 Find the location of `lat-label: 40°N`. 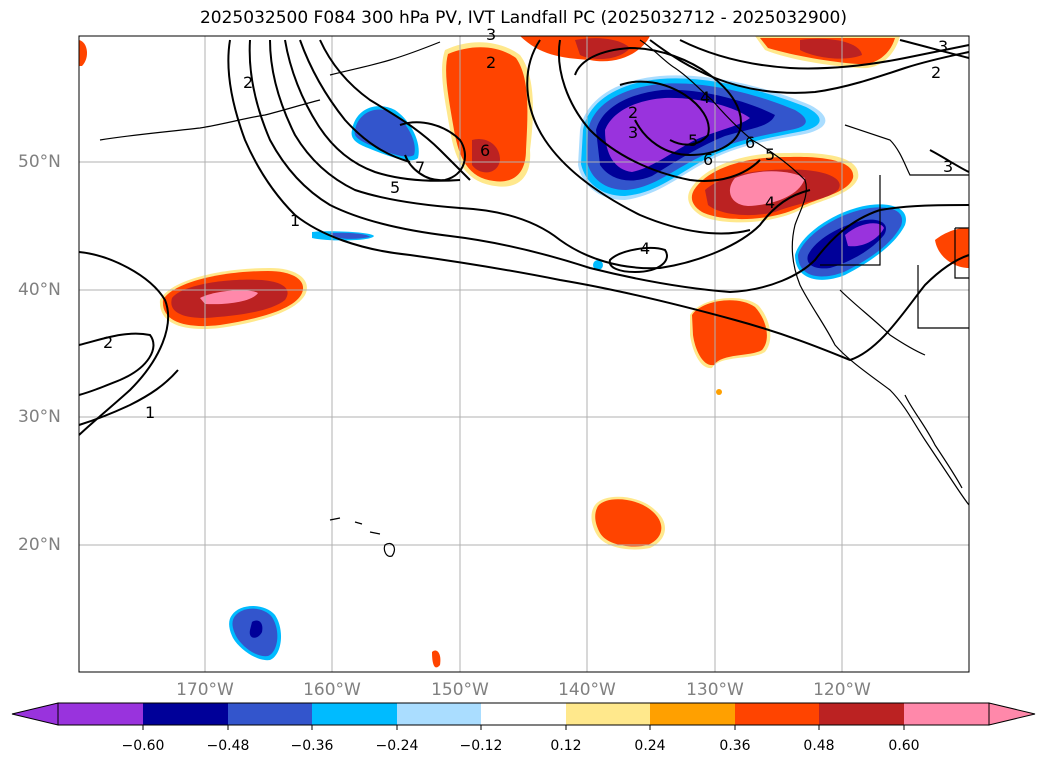

lat-label: 40°N is located at coordinates (39, 290).